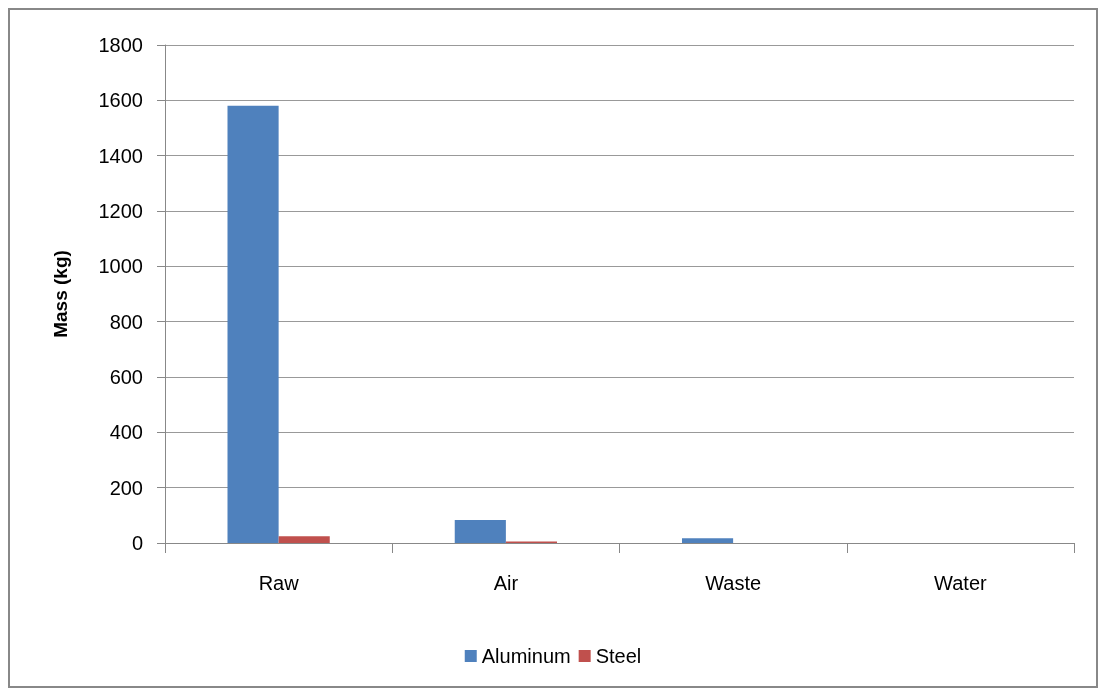 This screenshot has width=1107, height=700. Describe the element at coordinates (60, 294) in the screenshot. I see `y-axis-title: Mass (kg)` at that location.